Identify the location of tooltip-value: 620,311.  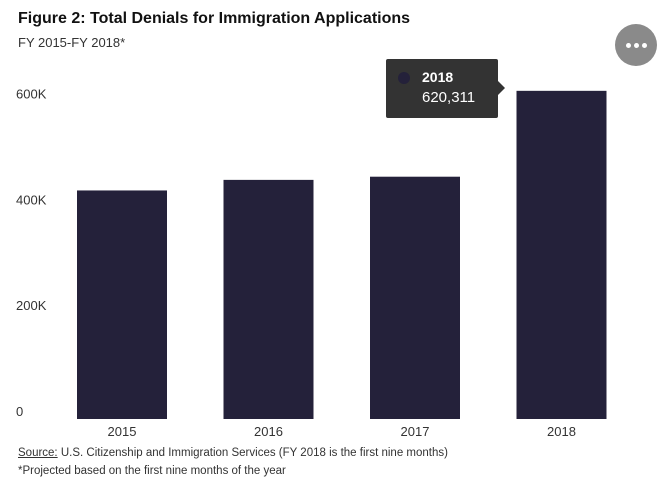
(449, 97).